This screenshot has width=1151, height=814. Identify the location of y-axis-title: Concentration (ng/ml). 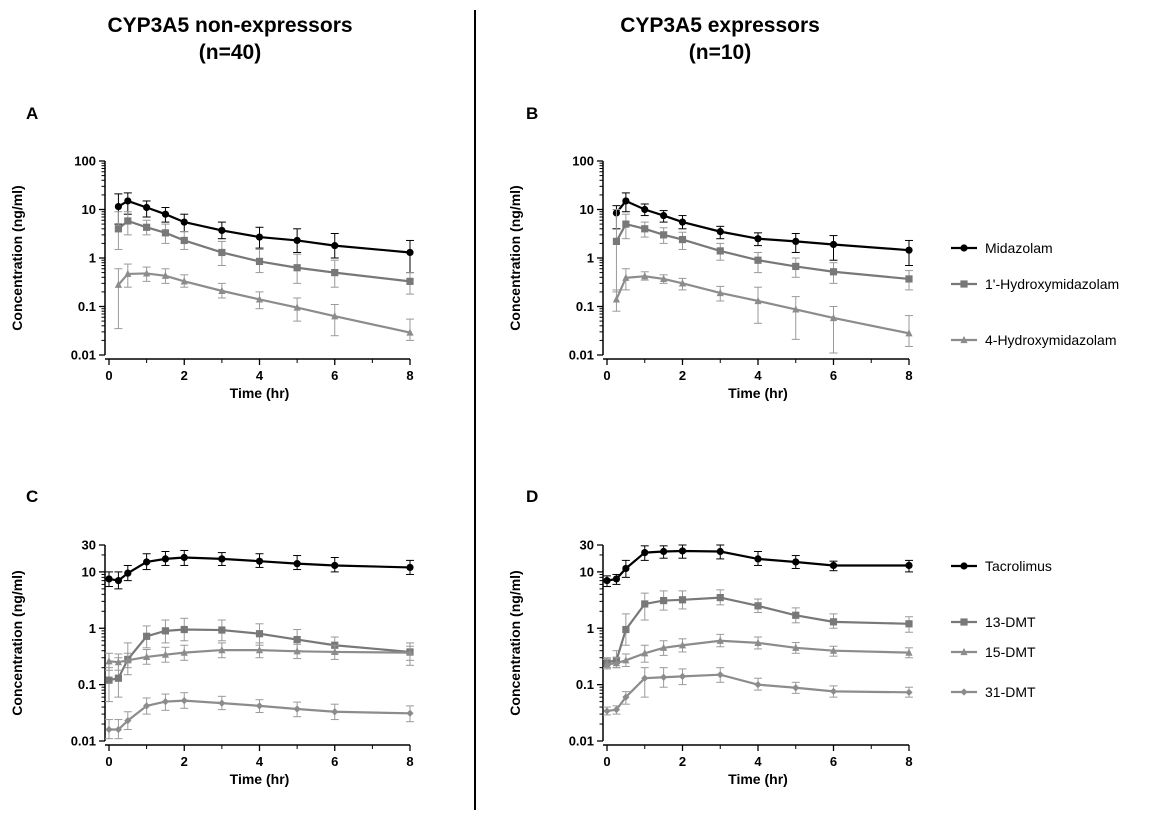
(17, 642).